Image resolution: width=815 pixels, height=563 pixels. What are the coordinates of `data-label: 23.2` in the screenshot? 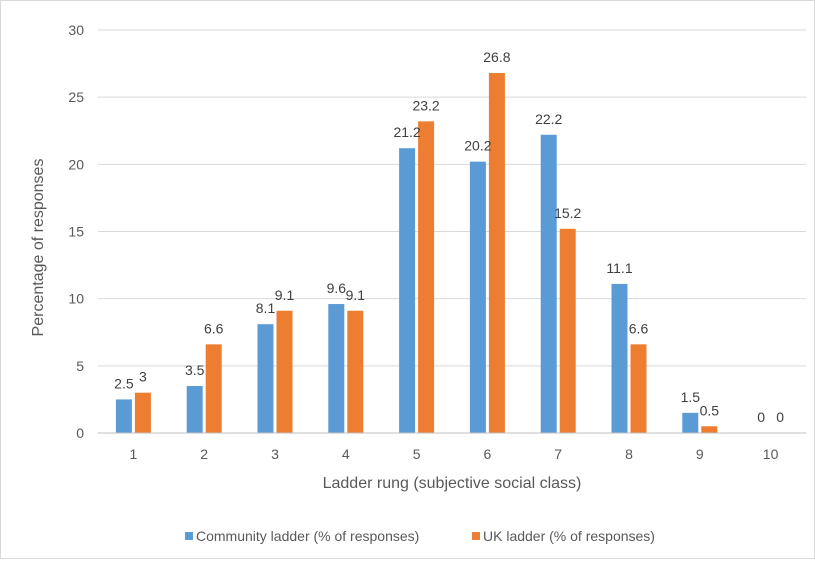 It's located at (425, 105).